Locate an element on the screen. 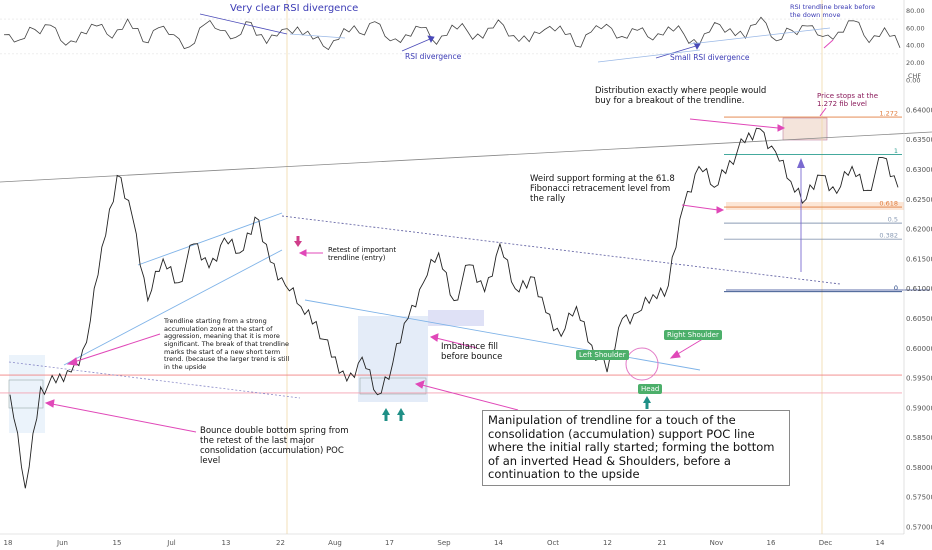 Image resolution: width=932 pixels, height=550 pixels. time-tick-label: 18 is located at coordinates (8, 543).